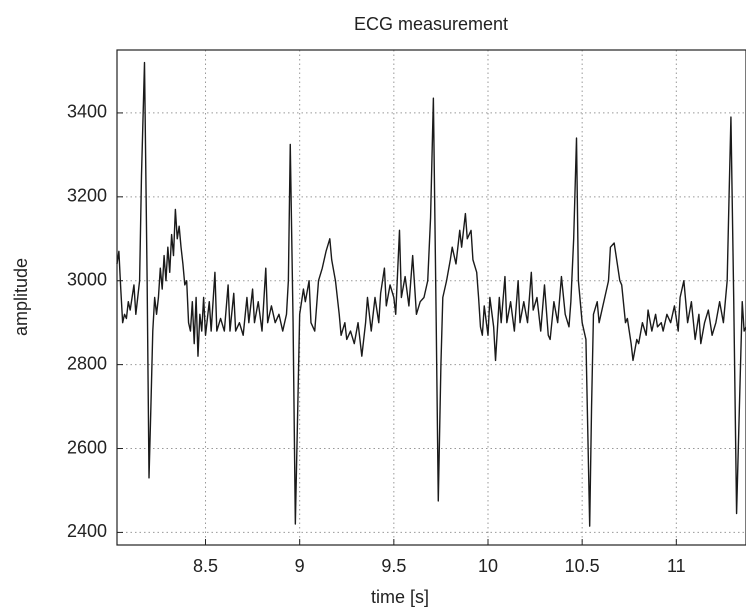 The width and height of the screenshot is (746, 616). I want to click on x-axis-label: time [s], so click(400, 597).